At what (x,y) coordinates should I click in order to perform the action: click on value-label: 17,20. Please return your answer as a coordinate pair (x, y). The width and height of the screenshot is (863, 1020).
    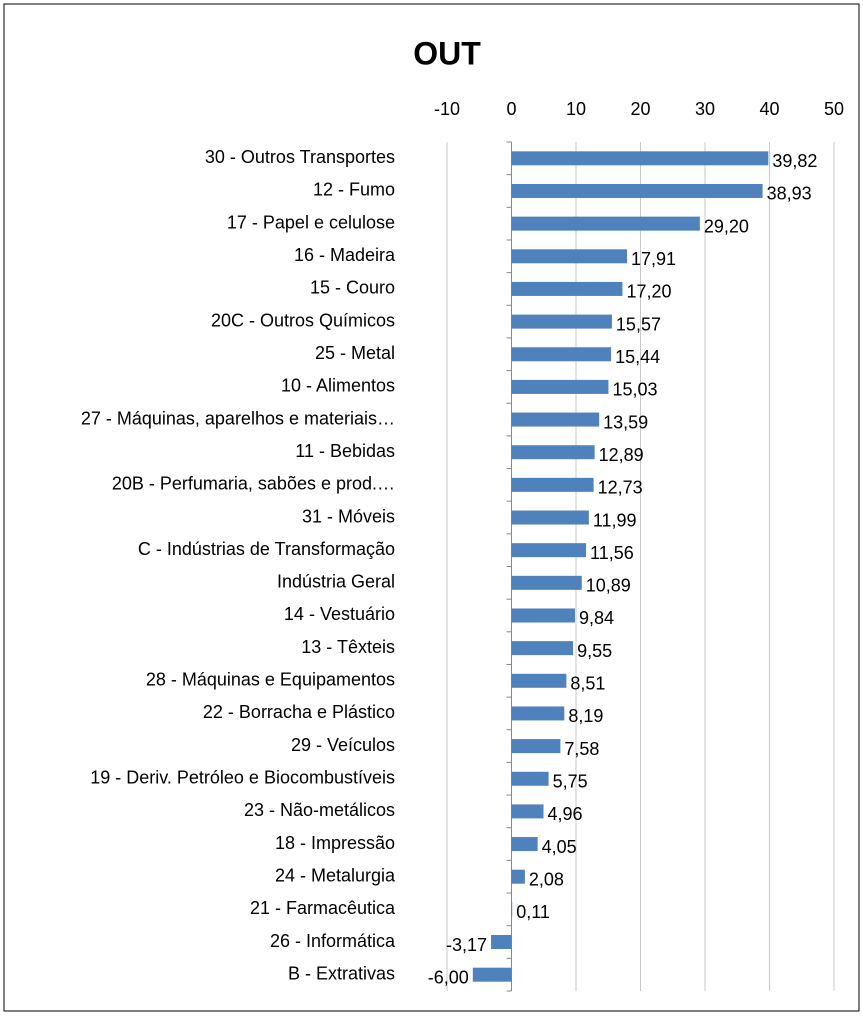
    Looking at the image, I should click on (648, 292).